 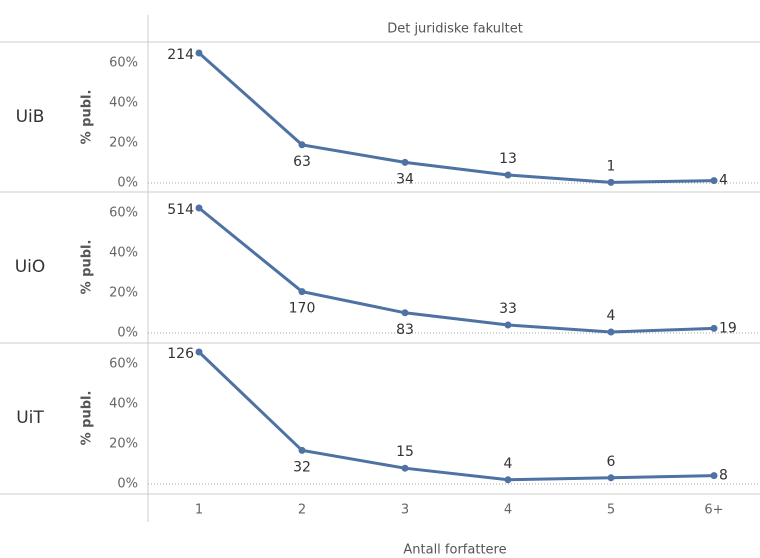 I want to click on row-label: UiB, so click(x=30, y=117).